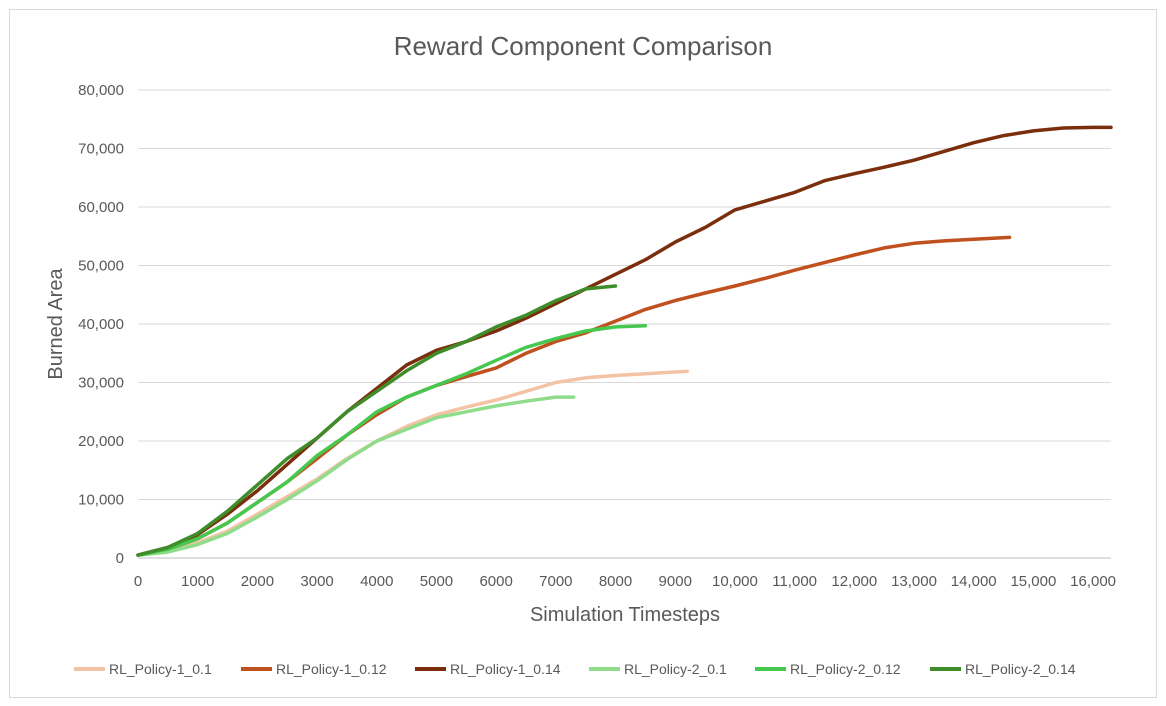 This screenshot has width=1166, height=706. I want to click on legend-item: RL_Policy-2_0.12, so click(828, 669).